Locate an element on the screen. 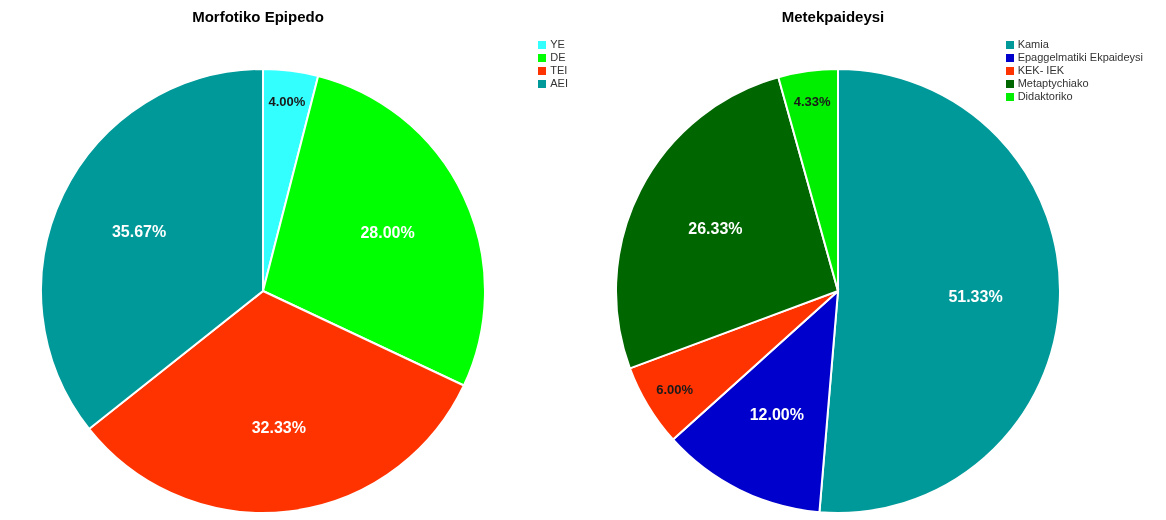 The width and height of the screenshot is (1166, 520). chart-title: Morfotiko Epipedo is located at coordinates (258, 16).